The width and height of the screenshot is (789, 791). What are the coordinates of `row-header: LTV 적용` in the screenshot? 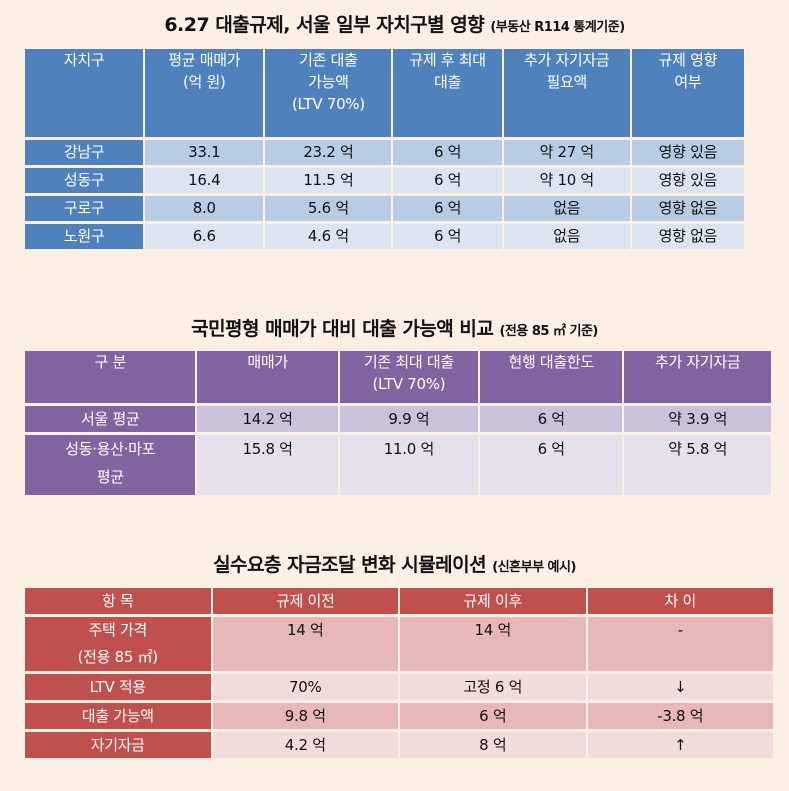 It's located at (118, 687).